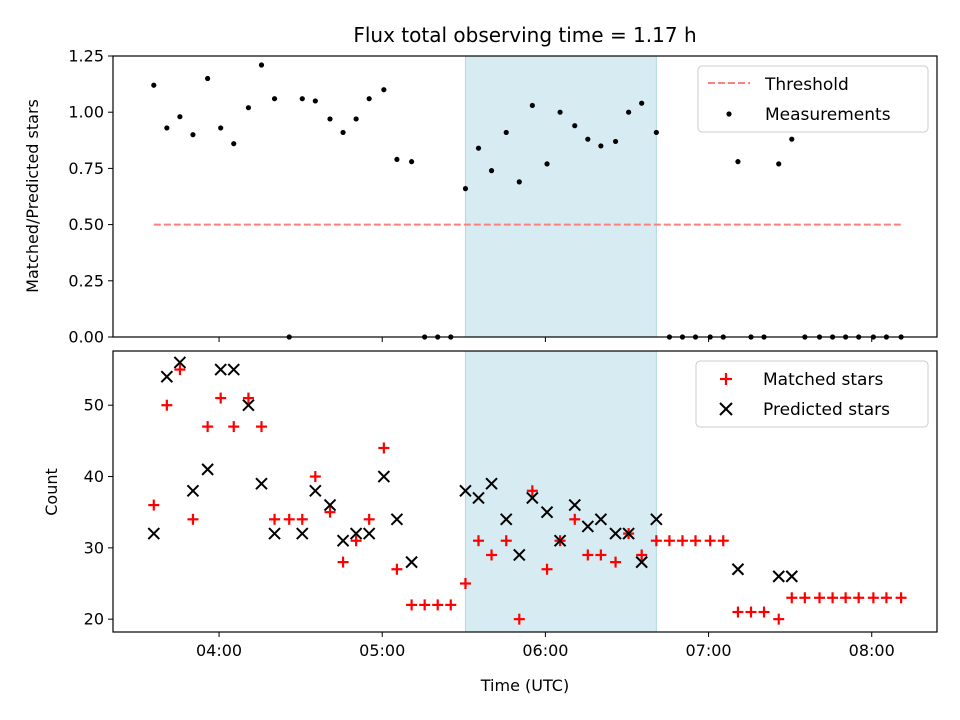  I want to click on bottom-y-tick-label: 50, so click(94, 405).